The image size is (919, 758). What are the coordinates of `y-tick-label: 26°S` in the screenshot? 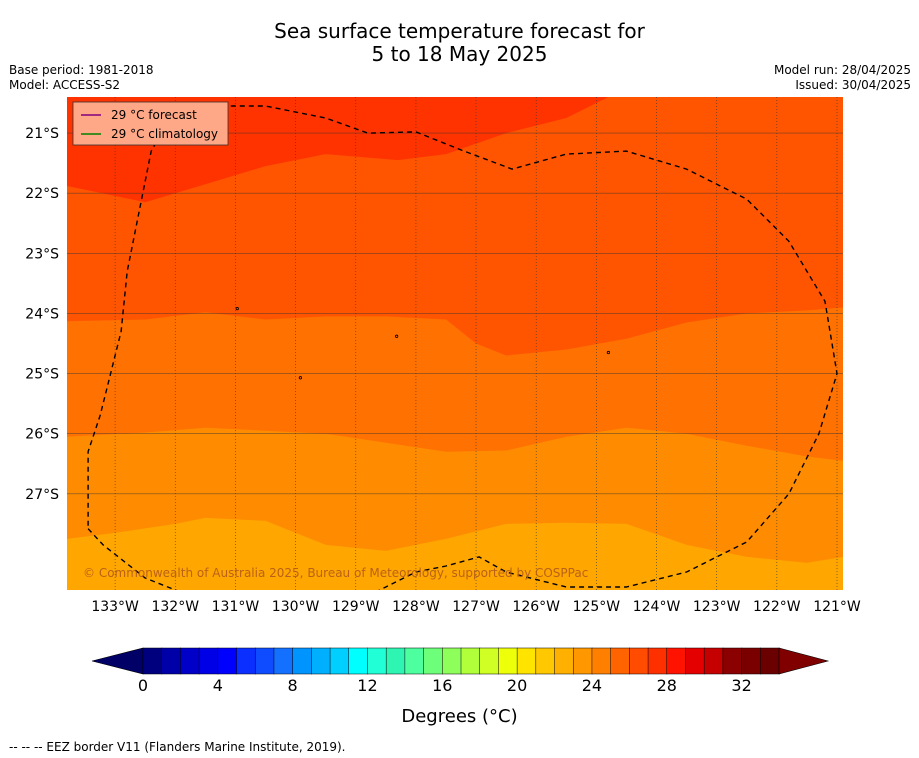 It's located at (42, 435).